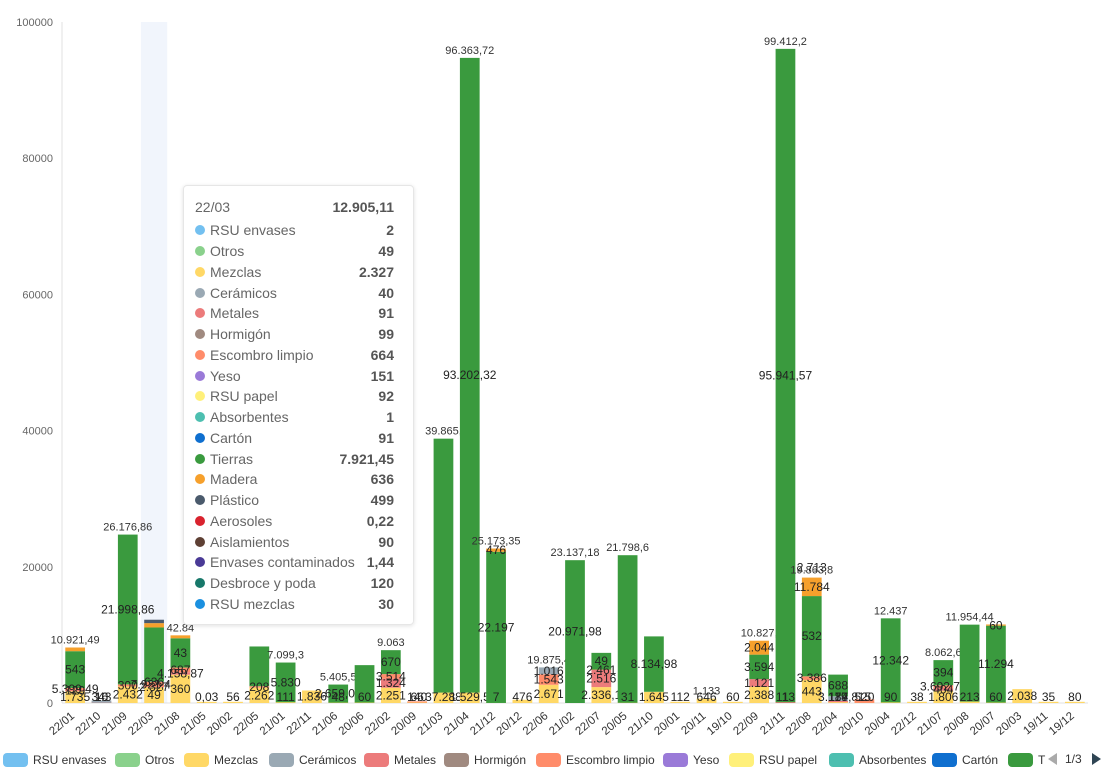 Image resolution: width=1110 pixels, height=784 pixels. Describe the element at coordinates (852, 724) in the screenshot. I see `x-category-label: 20/10` at that location.